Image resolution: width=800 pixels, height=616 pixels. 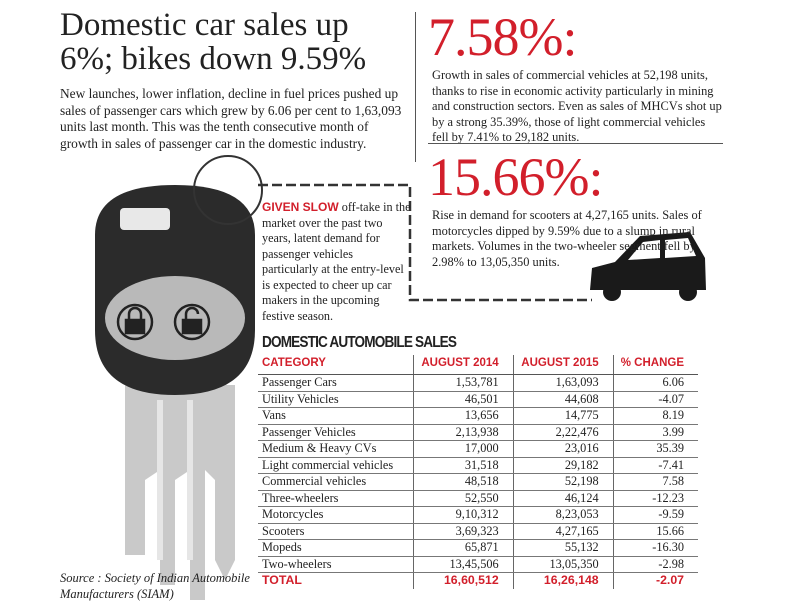 I want to click on table-row: Three-wheelers 52,550 46,124 -12.23, so click(x=478, y=498).